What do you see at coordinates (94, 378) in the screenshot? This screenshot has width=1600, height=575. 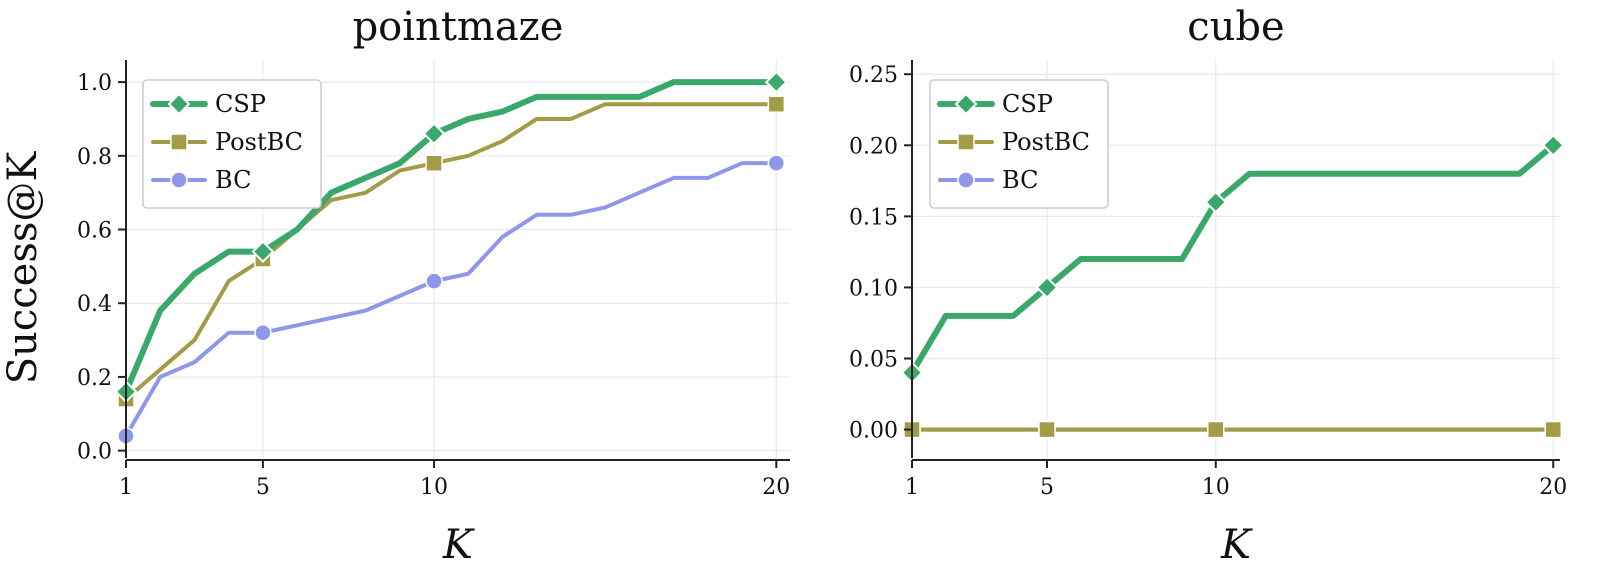 I see `y-tick-label: 0.2` at bounding box center [94, 378].